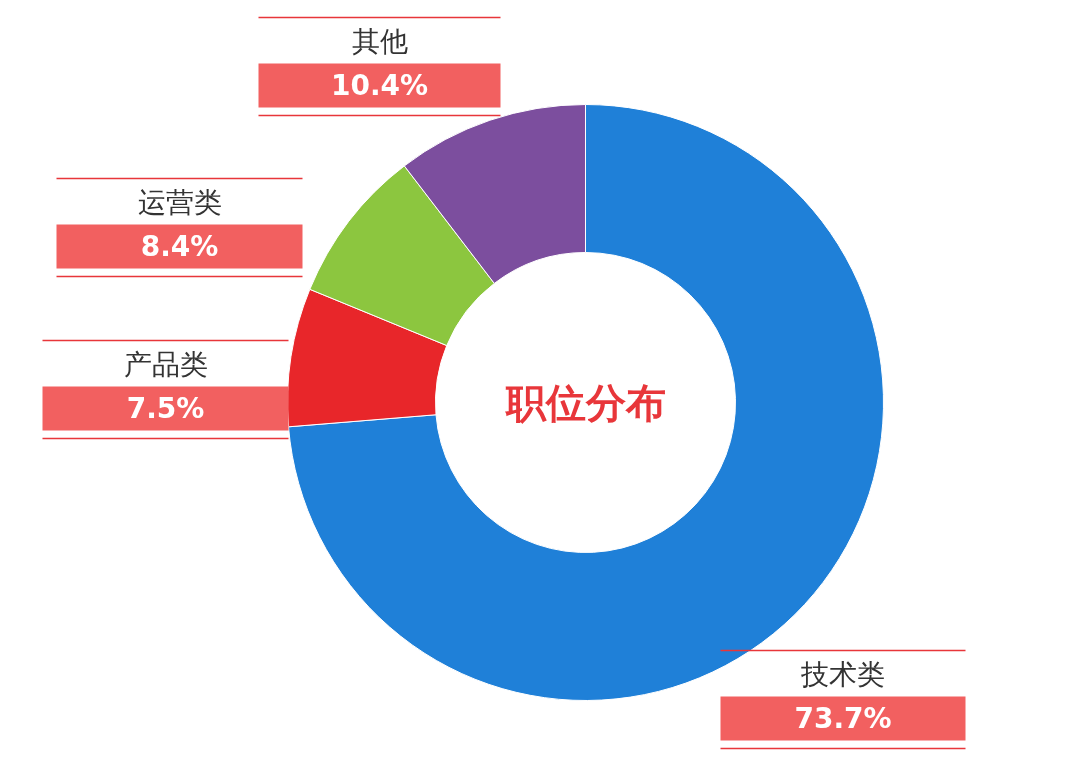 The image size is (1080, 763). Describe the element at coordinates (165, 408) in the screenshot. I see `data-label: 7.5%` at that location.